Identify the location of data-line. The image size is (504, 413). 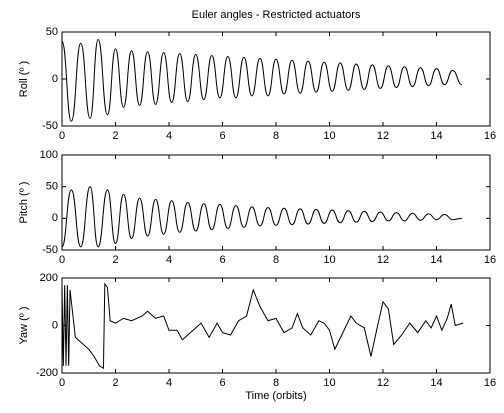
(261, 217).